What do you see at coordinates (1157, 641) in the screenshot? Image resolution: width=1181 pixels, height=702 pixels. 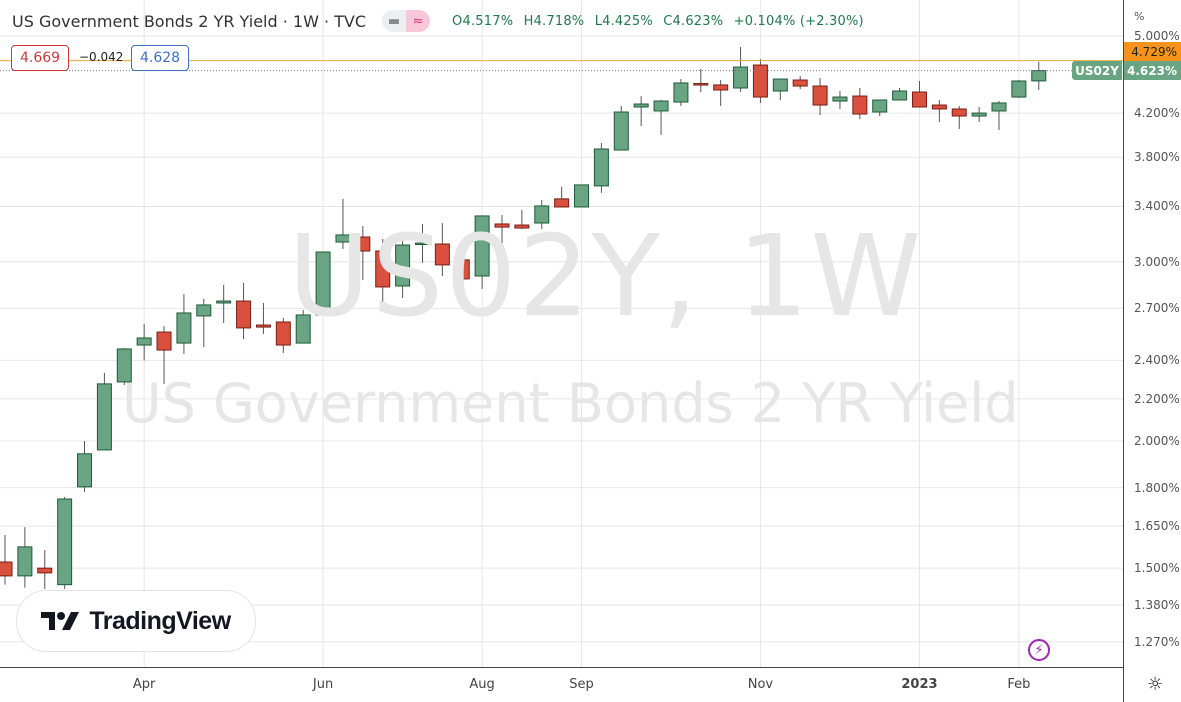 I see `y-tick-label: 1.270%` at bounding box center [1157, 641].